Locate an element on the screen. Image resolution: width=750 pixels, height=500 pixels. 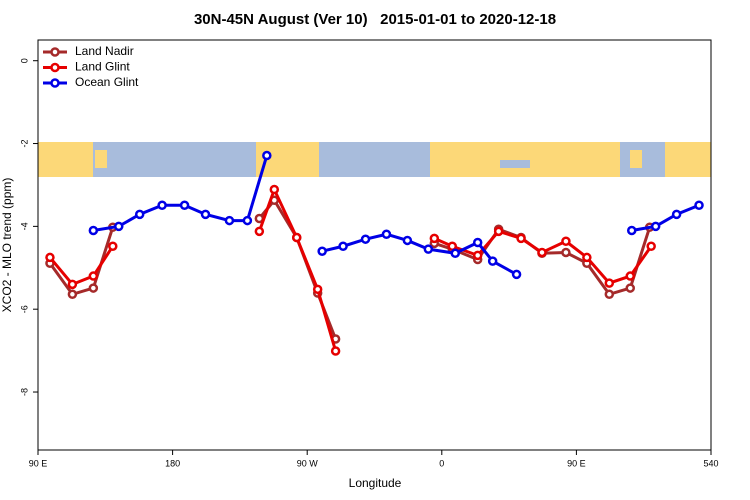
x-axis-title: Longitude is located at coordinates (375, 483).